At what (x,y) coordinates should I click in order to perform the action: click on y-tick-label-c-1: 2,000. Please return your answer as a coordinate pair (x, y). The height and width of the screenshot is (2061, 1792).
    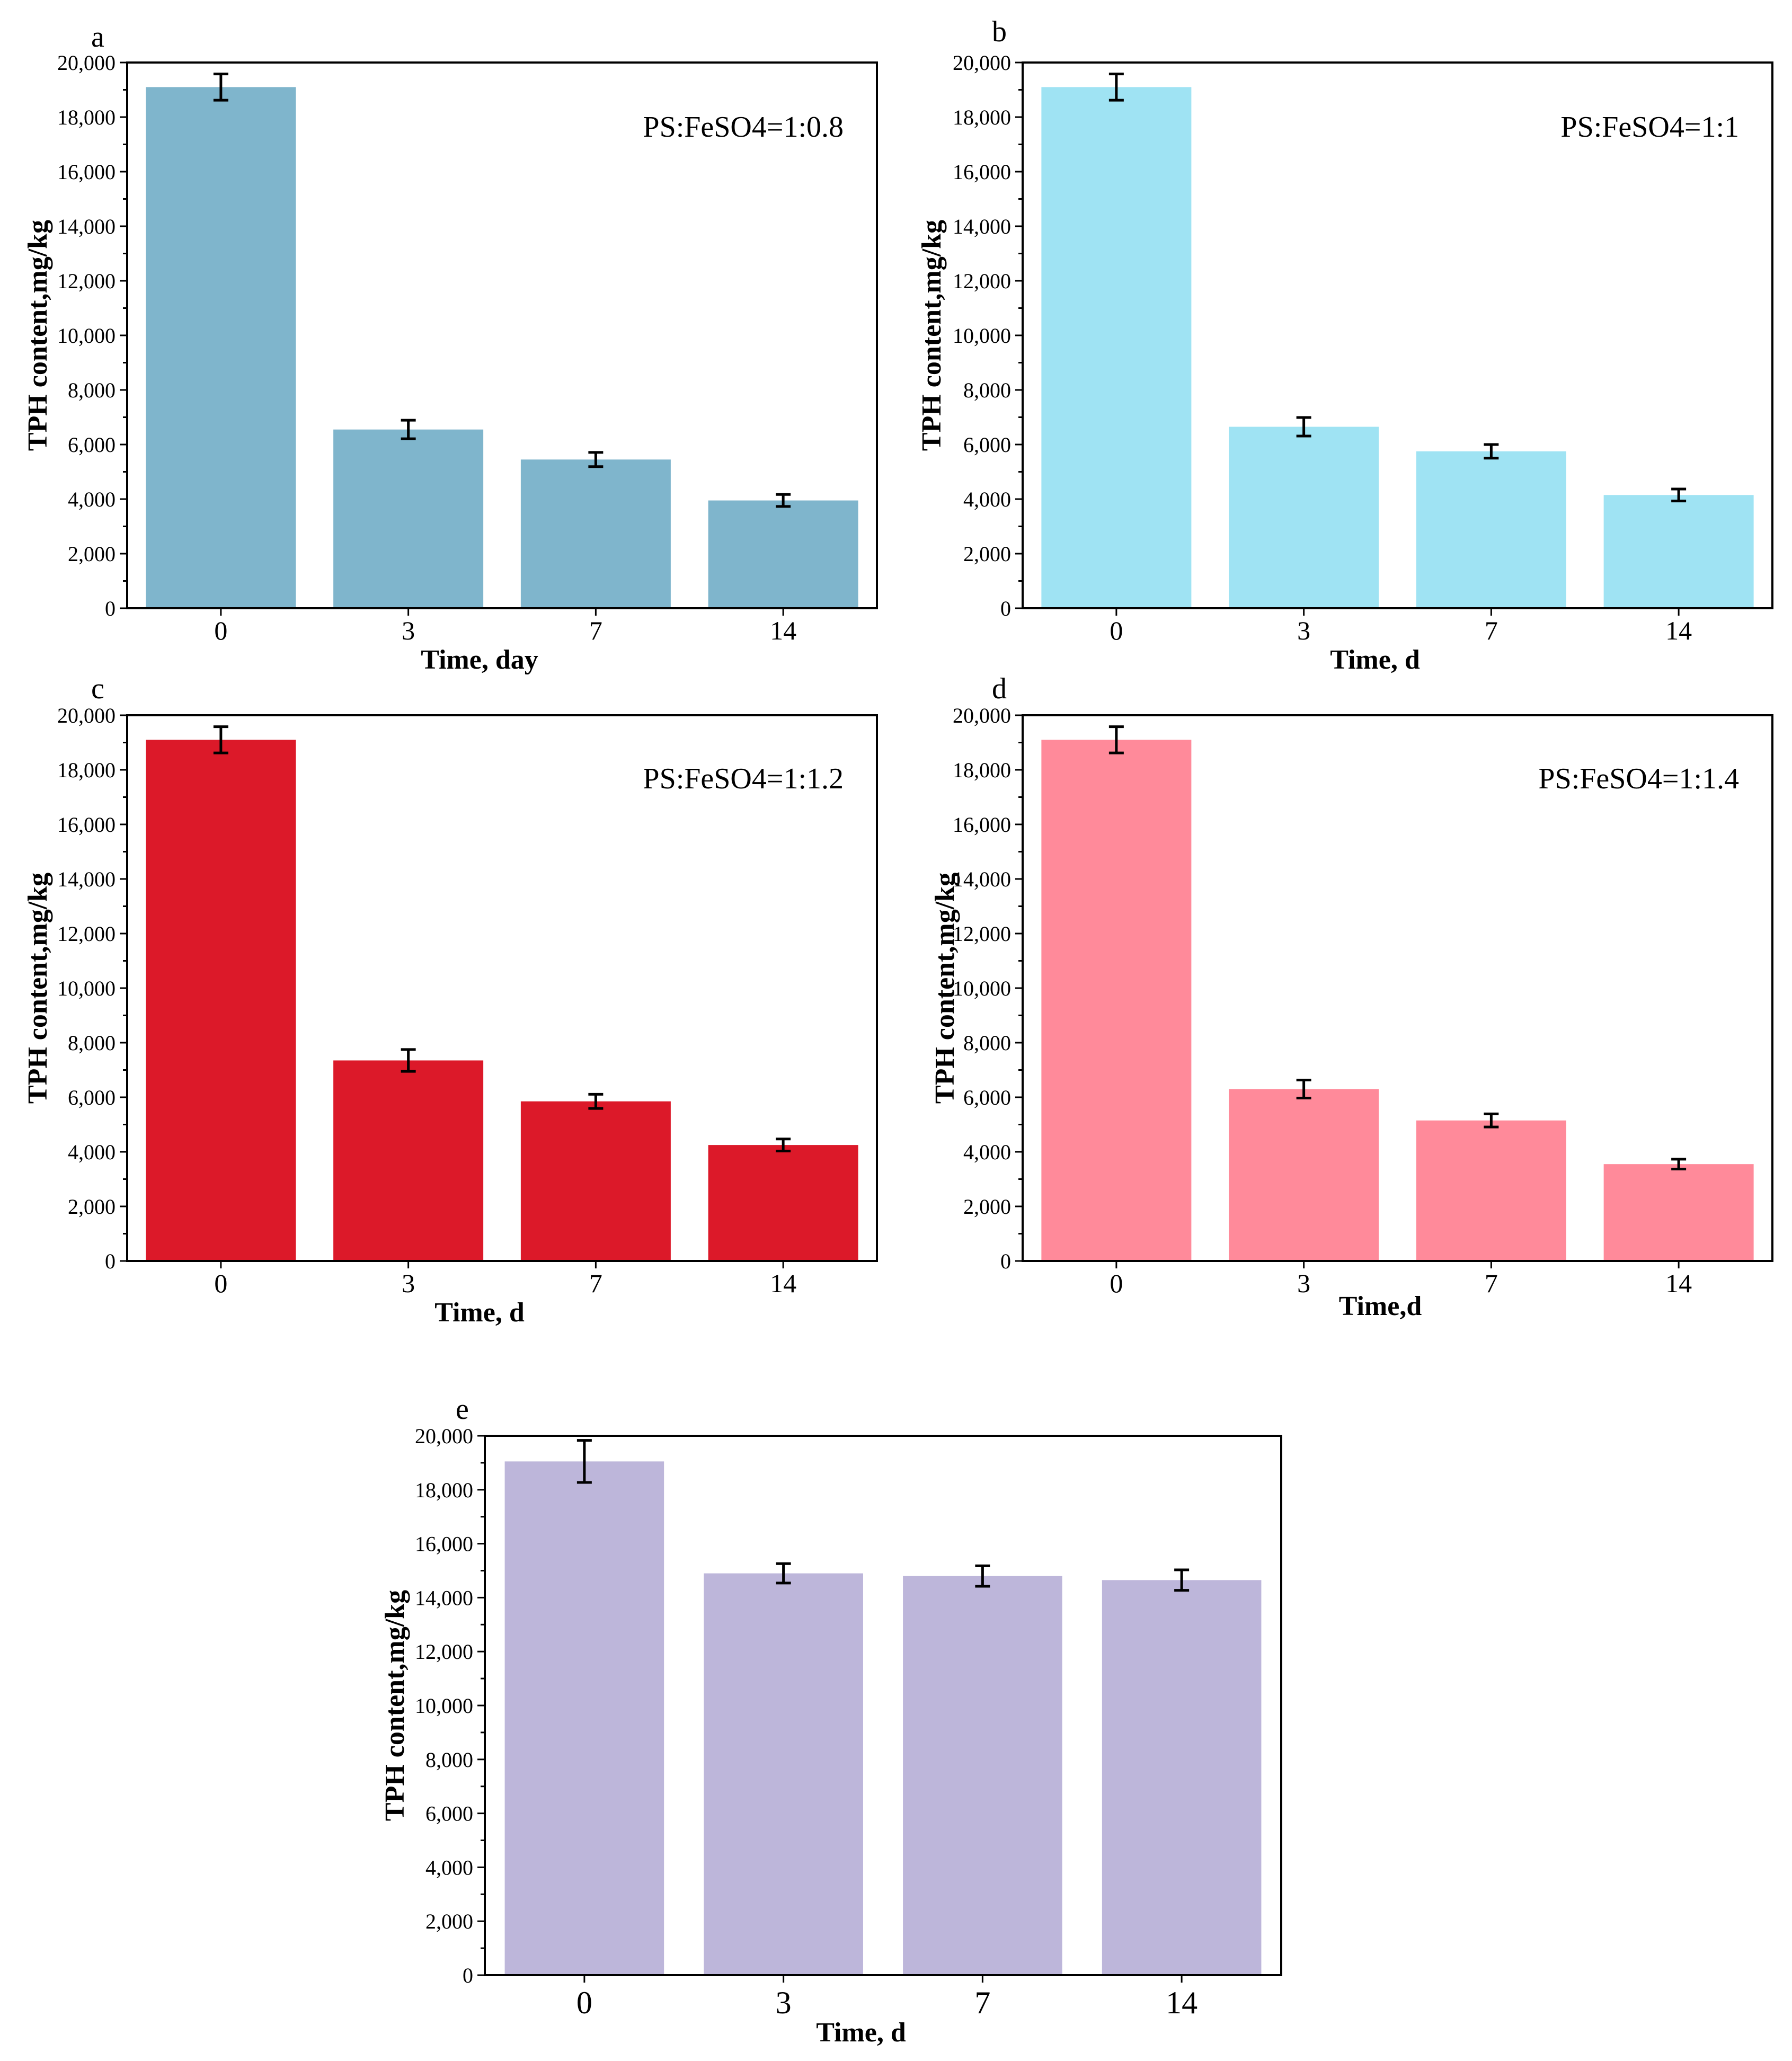
    Looking at the image, I should click on (92, 1207).